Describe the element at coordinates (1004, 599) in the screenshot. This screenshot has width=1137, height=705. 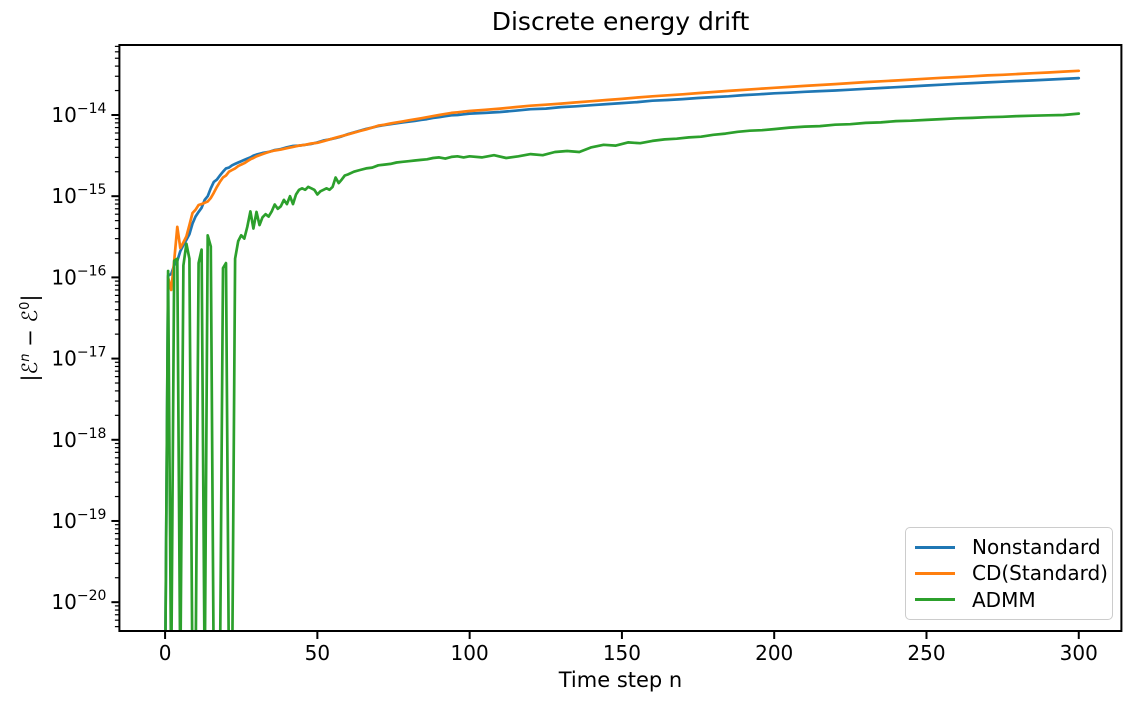
I see `legend-label-admm: ADMM` at that location.